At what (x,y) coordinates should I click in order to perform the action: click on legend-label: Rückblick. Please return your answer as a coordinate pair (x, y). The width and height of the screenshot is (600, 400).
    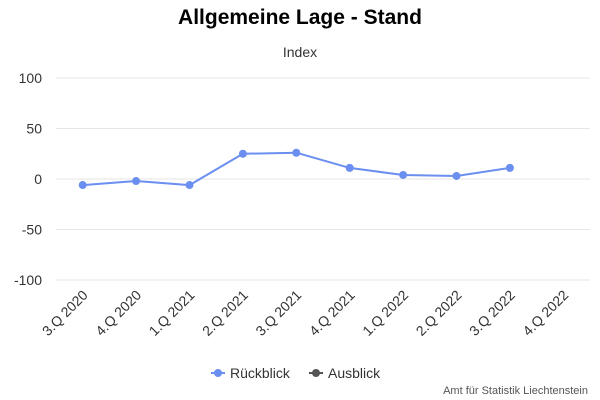
    Looking at the image, I should click on (260, 373).